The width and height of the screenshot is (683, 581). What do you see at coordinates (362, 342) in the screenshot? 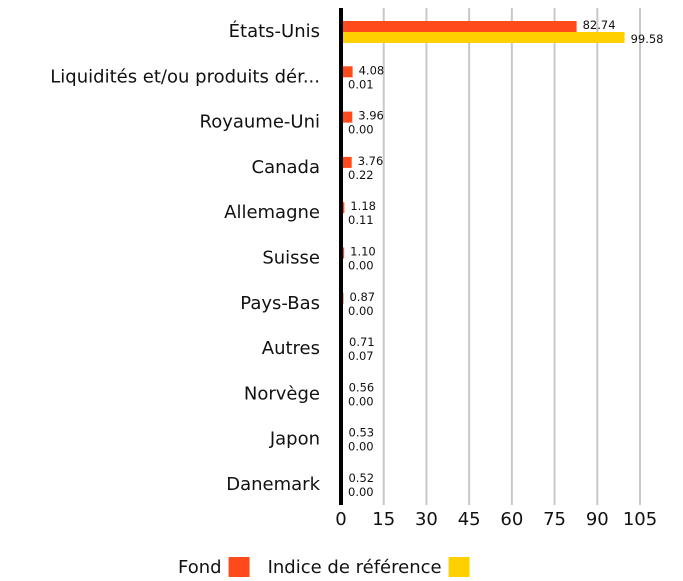
I see `value-label: 0.71` at bounding box center [362, 342].